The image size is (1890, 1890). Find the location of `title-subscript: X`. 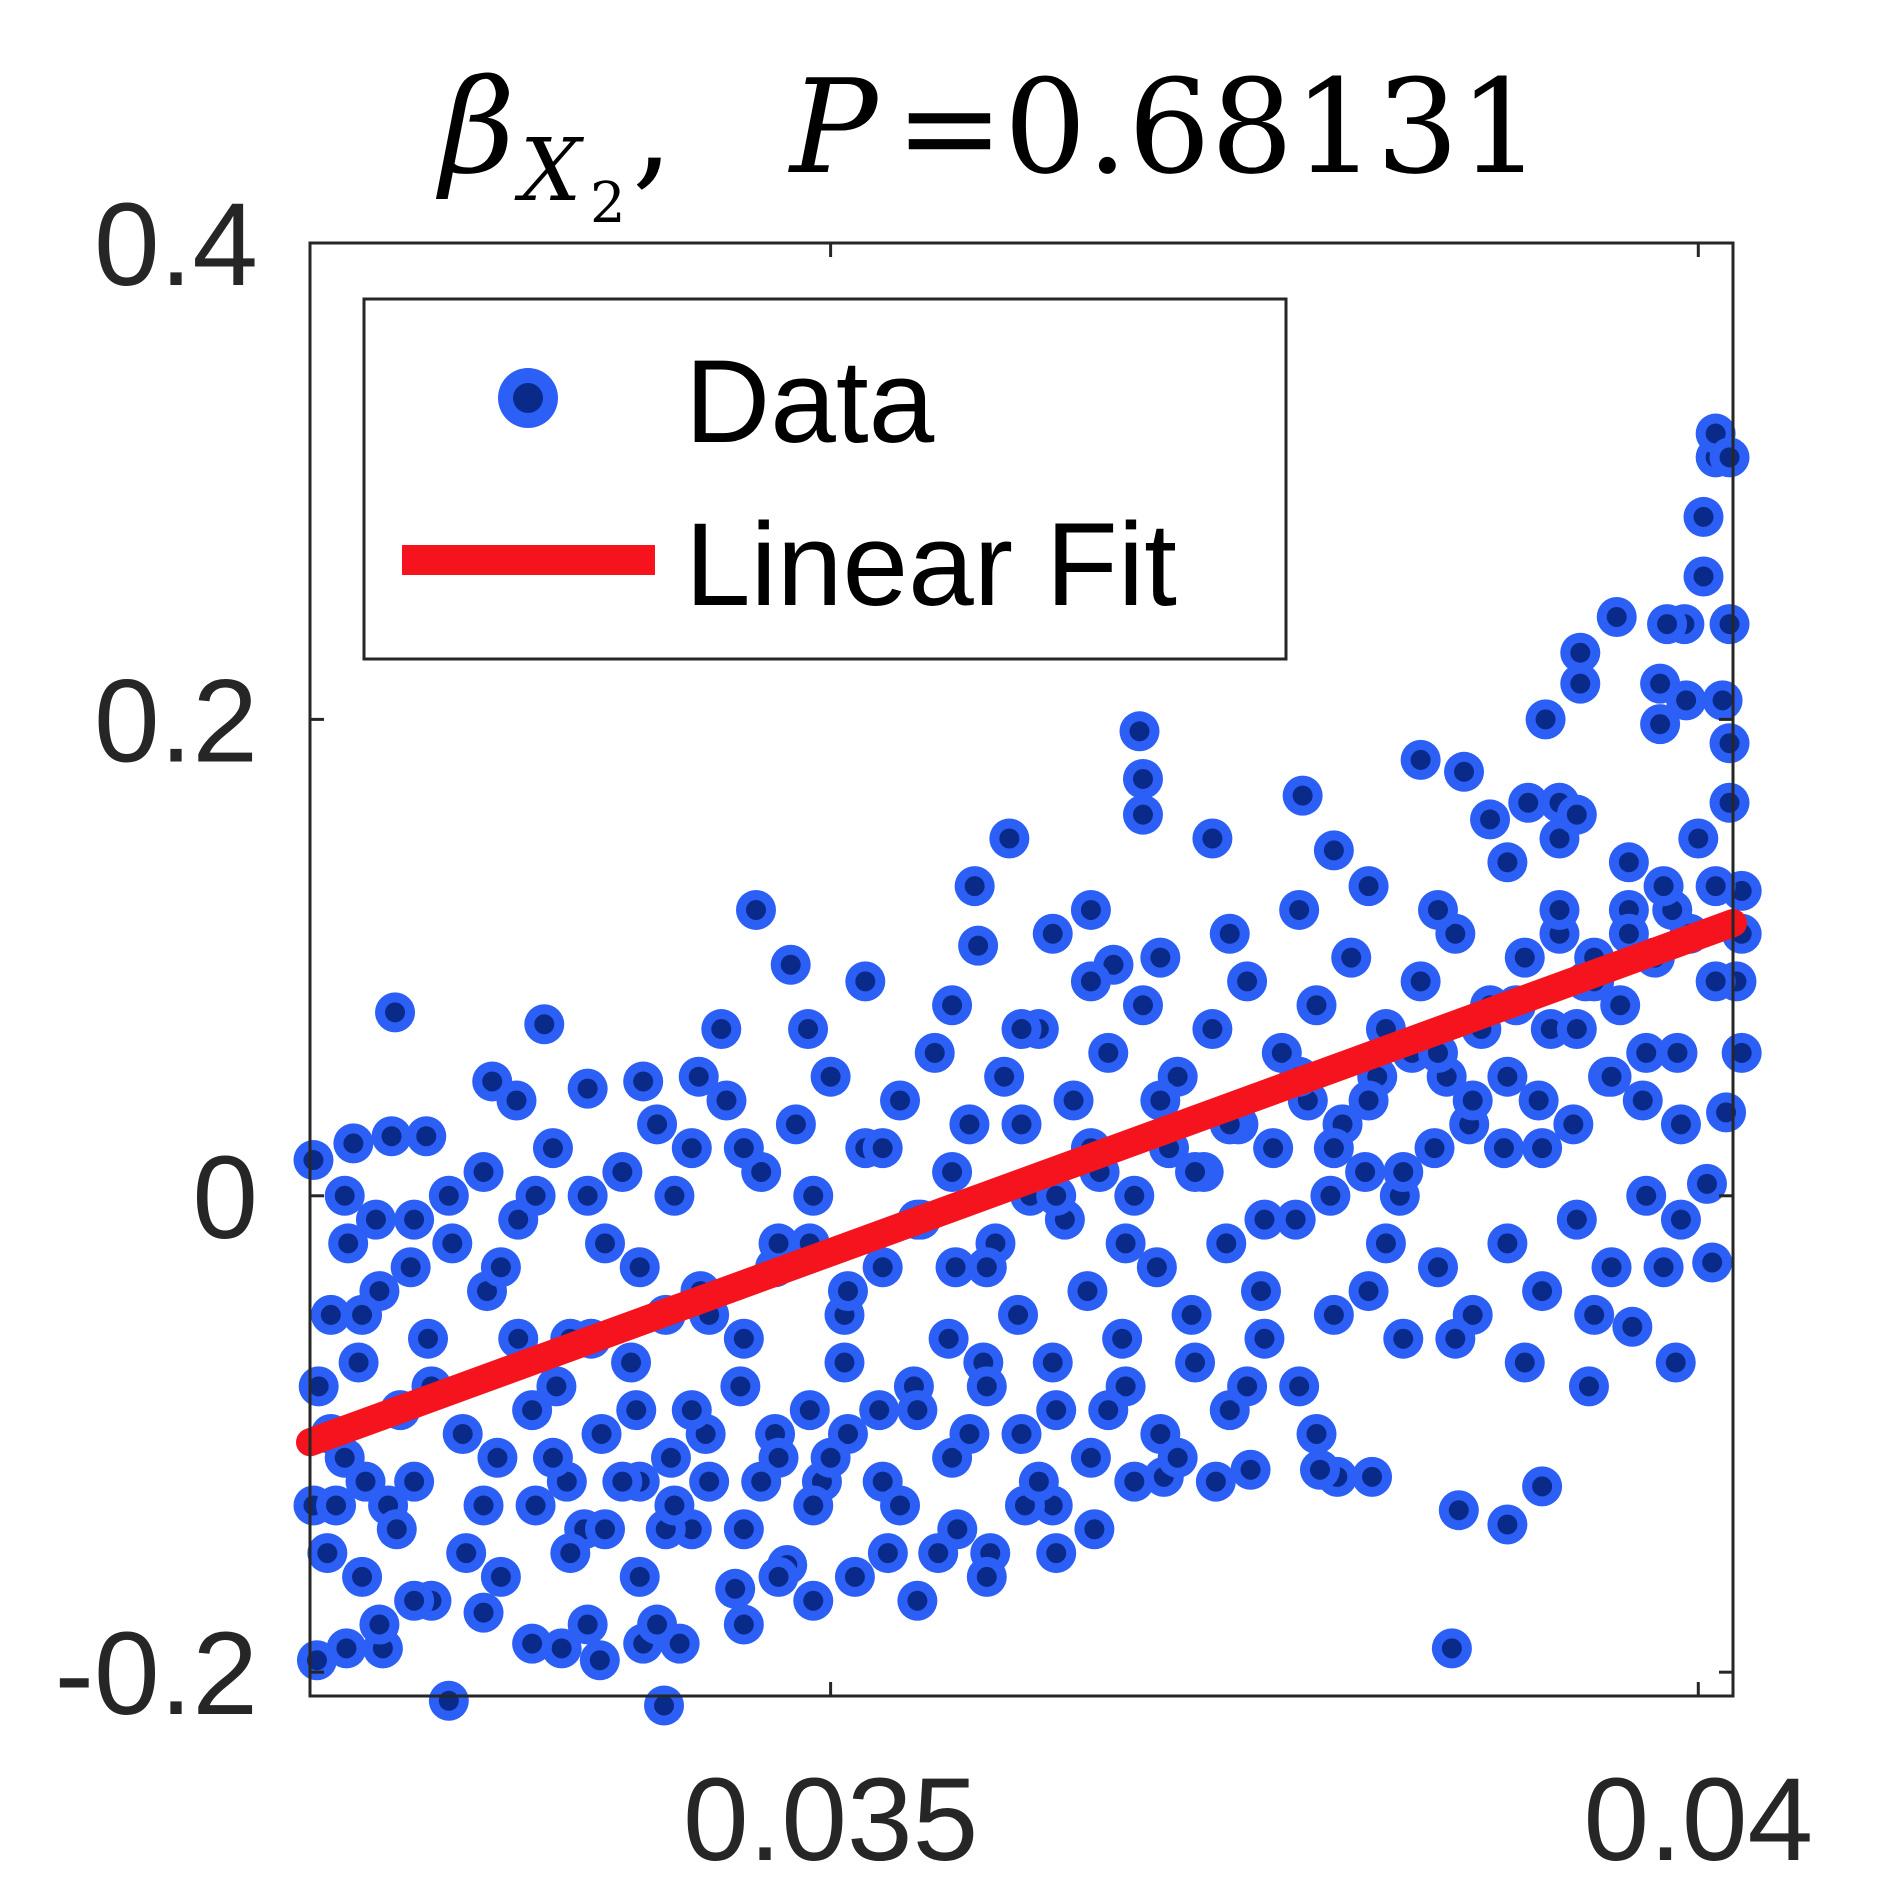

title-subscript: X is located at coordinates (549, 171).